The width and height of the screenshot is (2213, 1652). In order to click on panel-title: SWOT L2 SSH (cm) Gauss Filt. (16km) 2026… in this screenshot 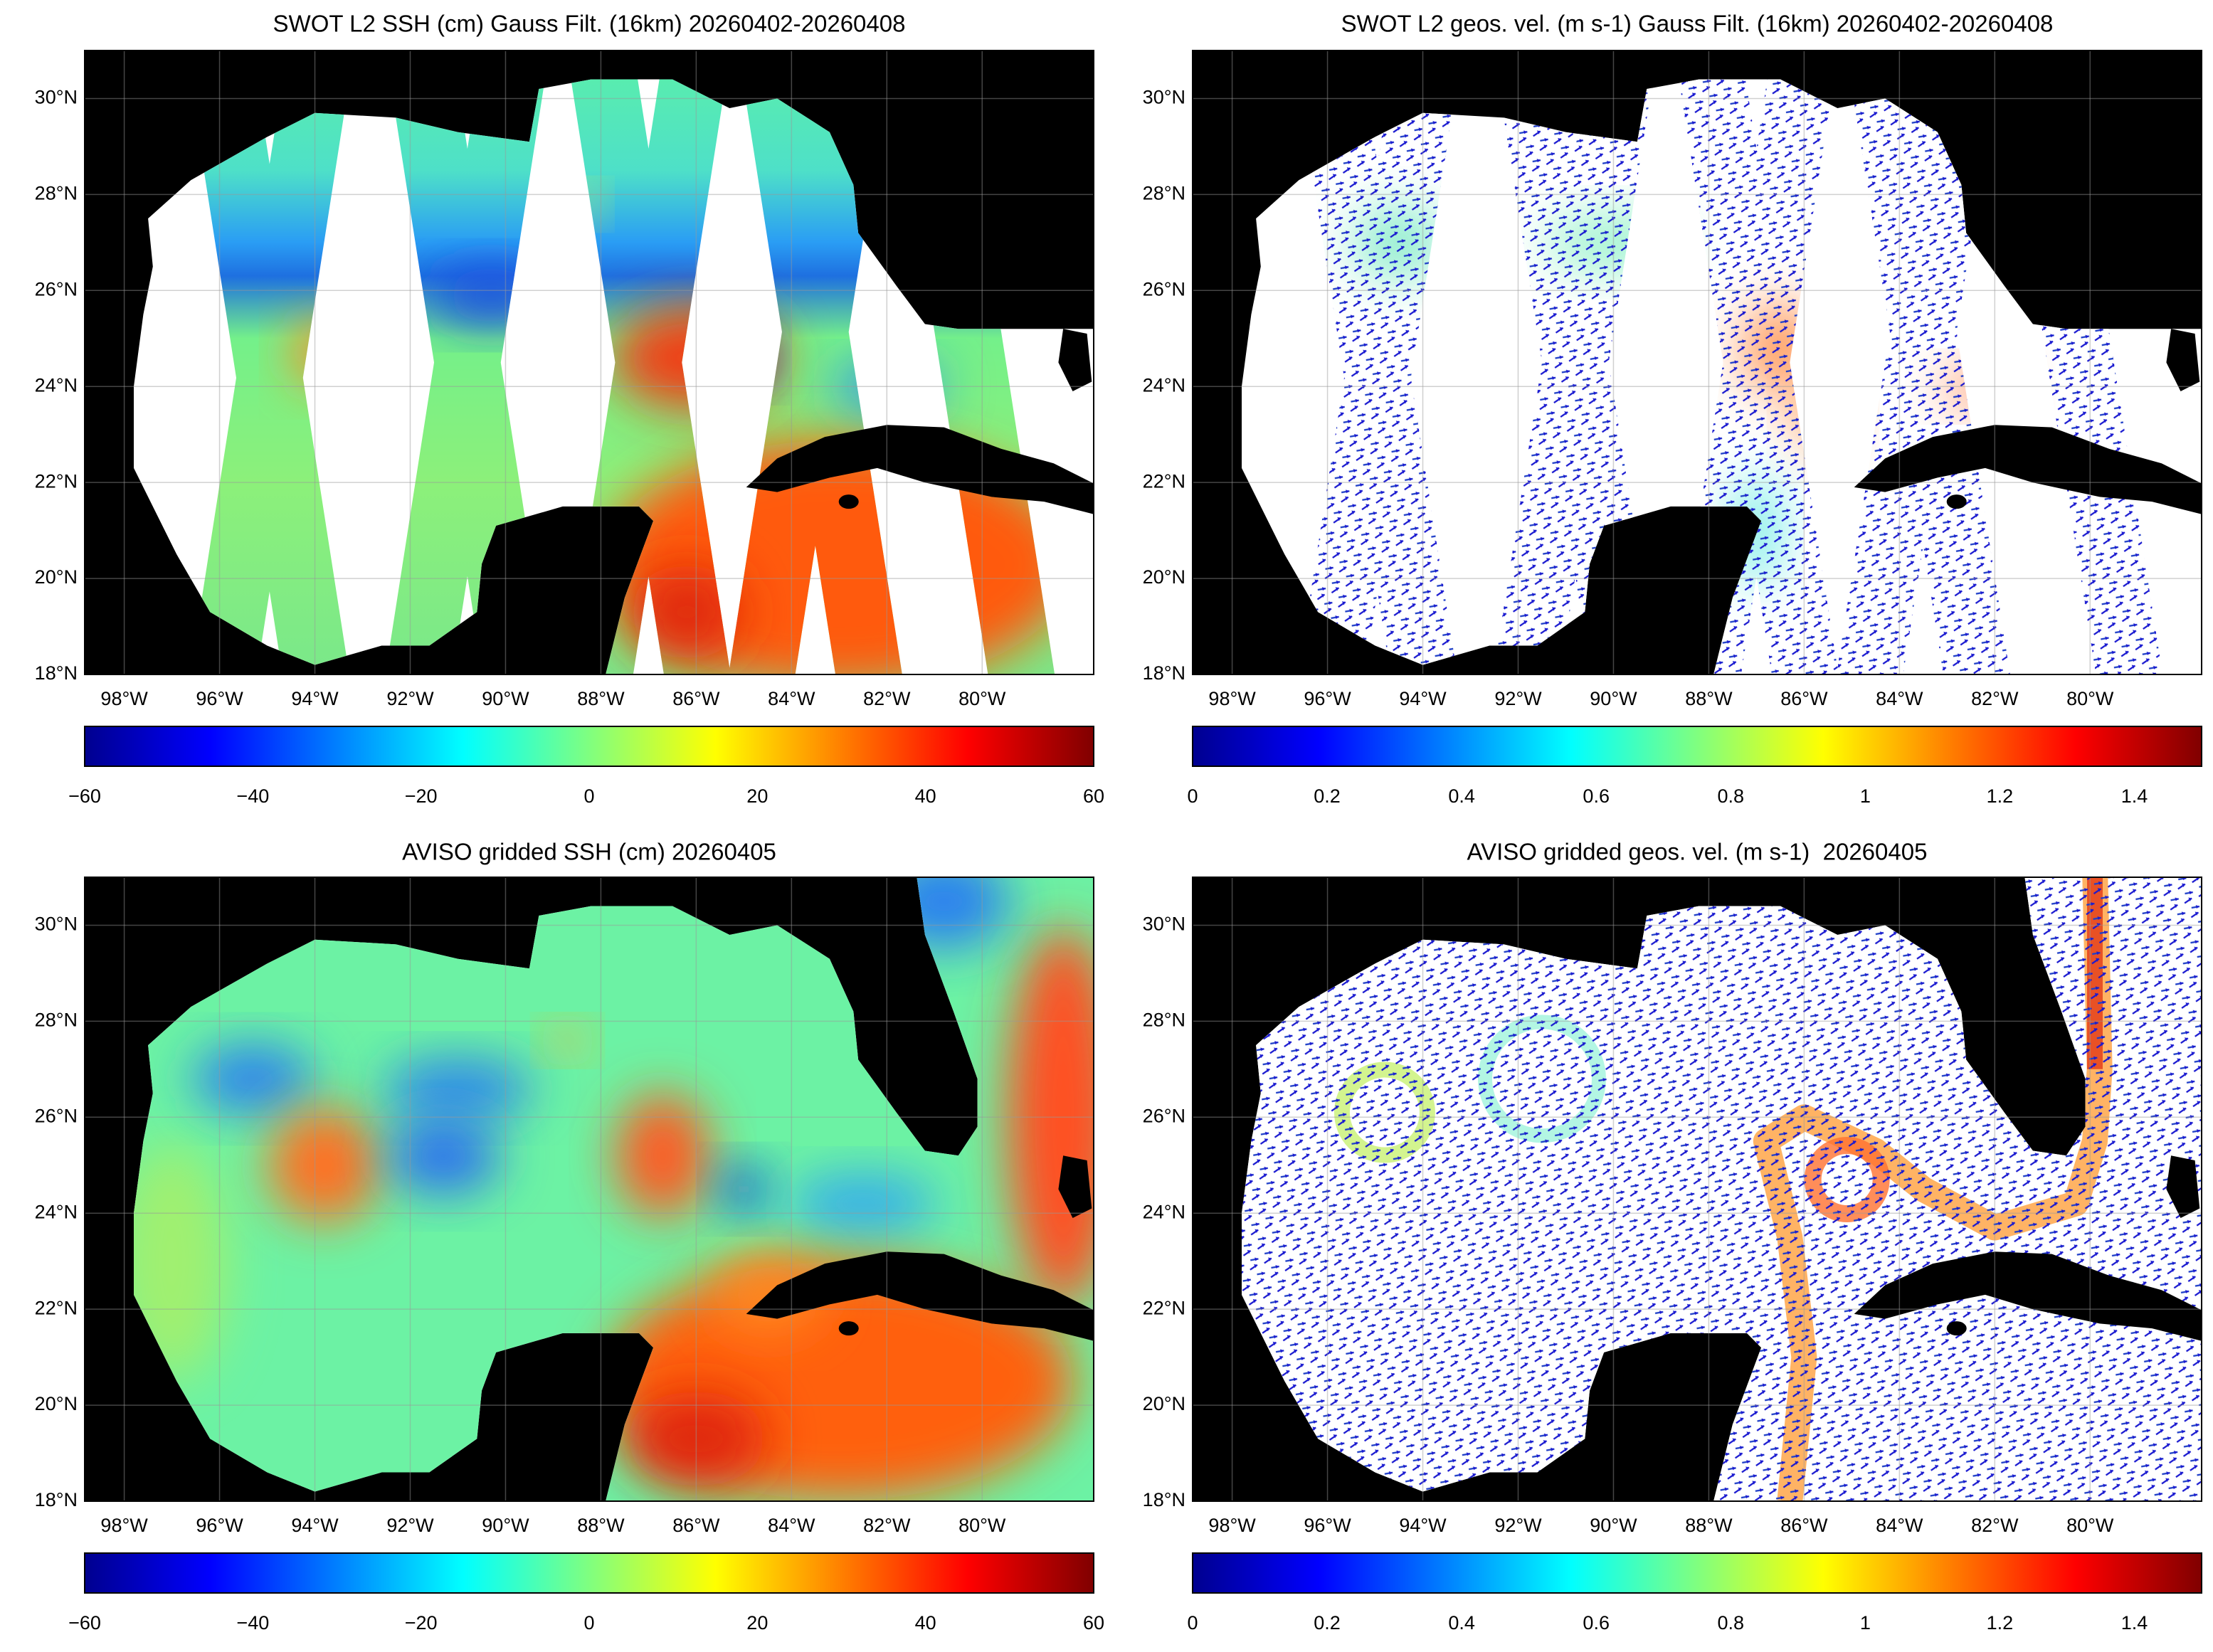, I will do `click(589, 24)`.